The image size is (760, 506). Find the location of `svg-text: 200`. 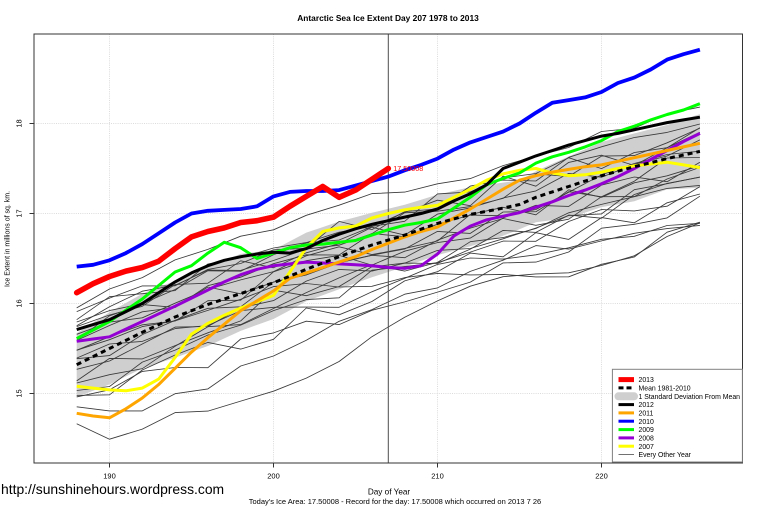

svg-text: 200 is located at coordinates (273, 476).